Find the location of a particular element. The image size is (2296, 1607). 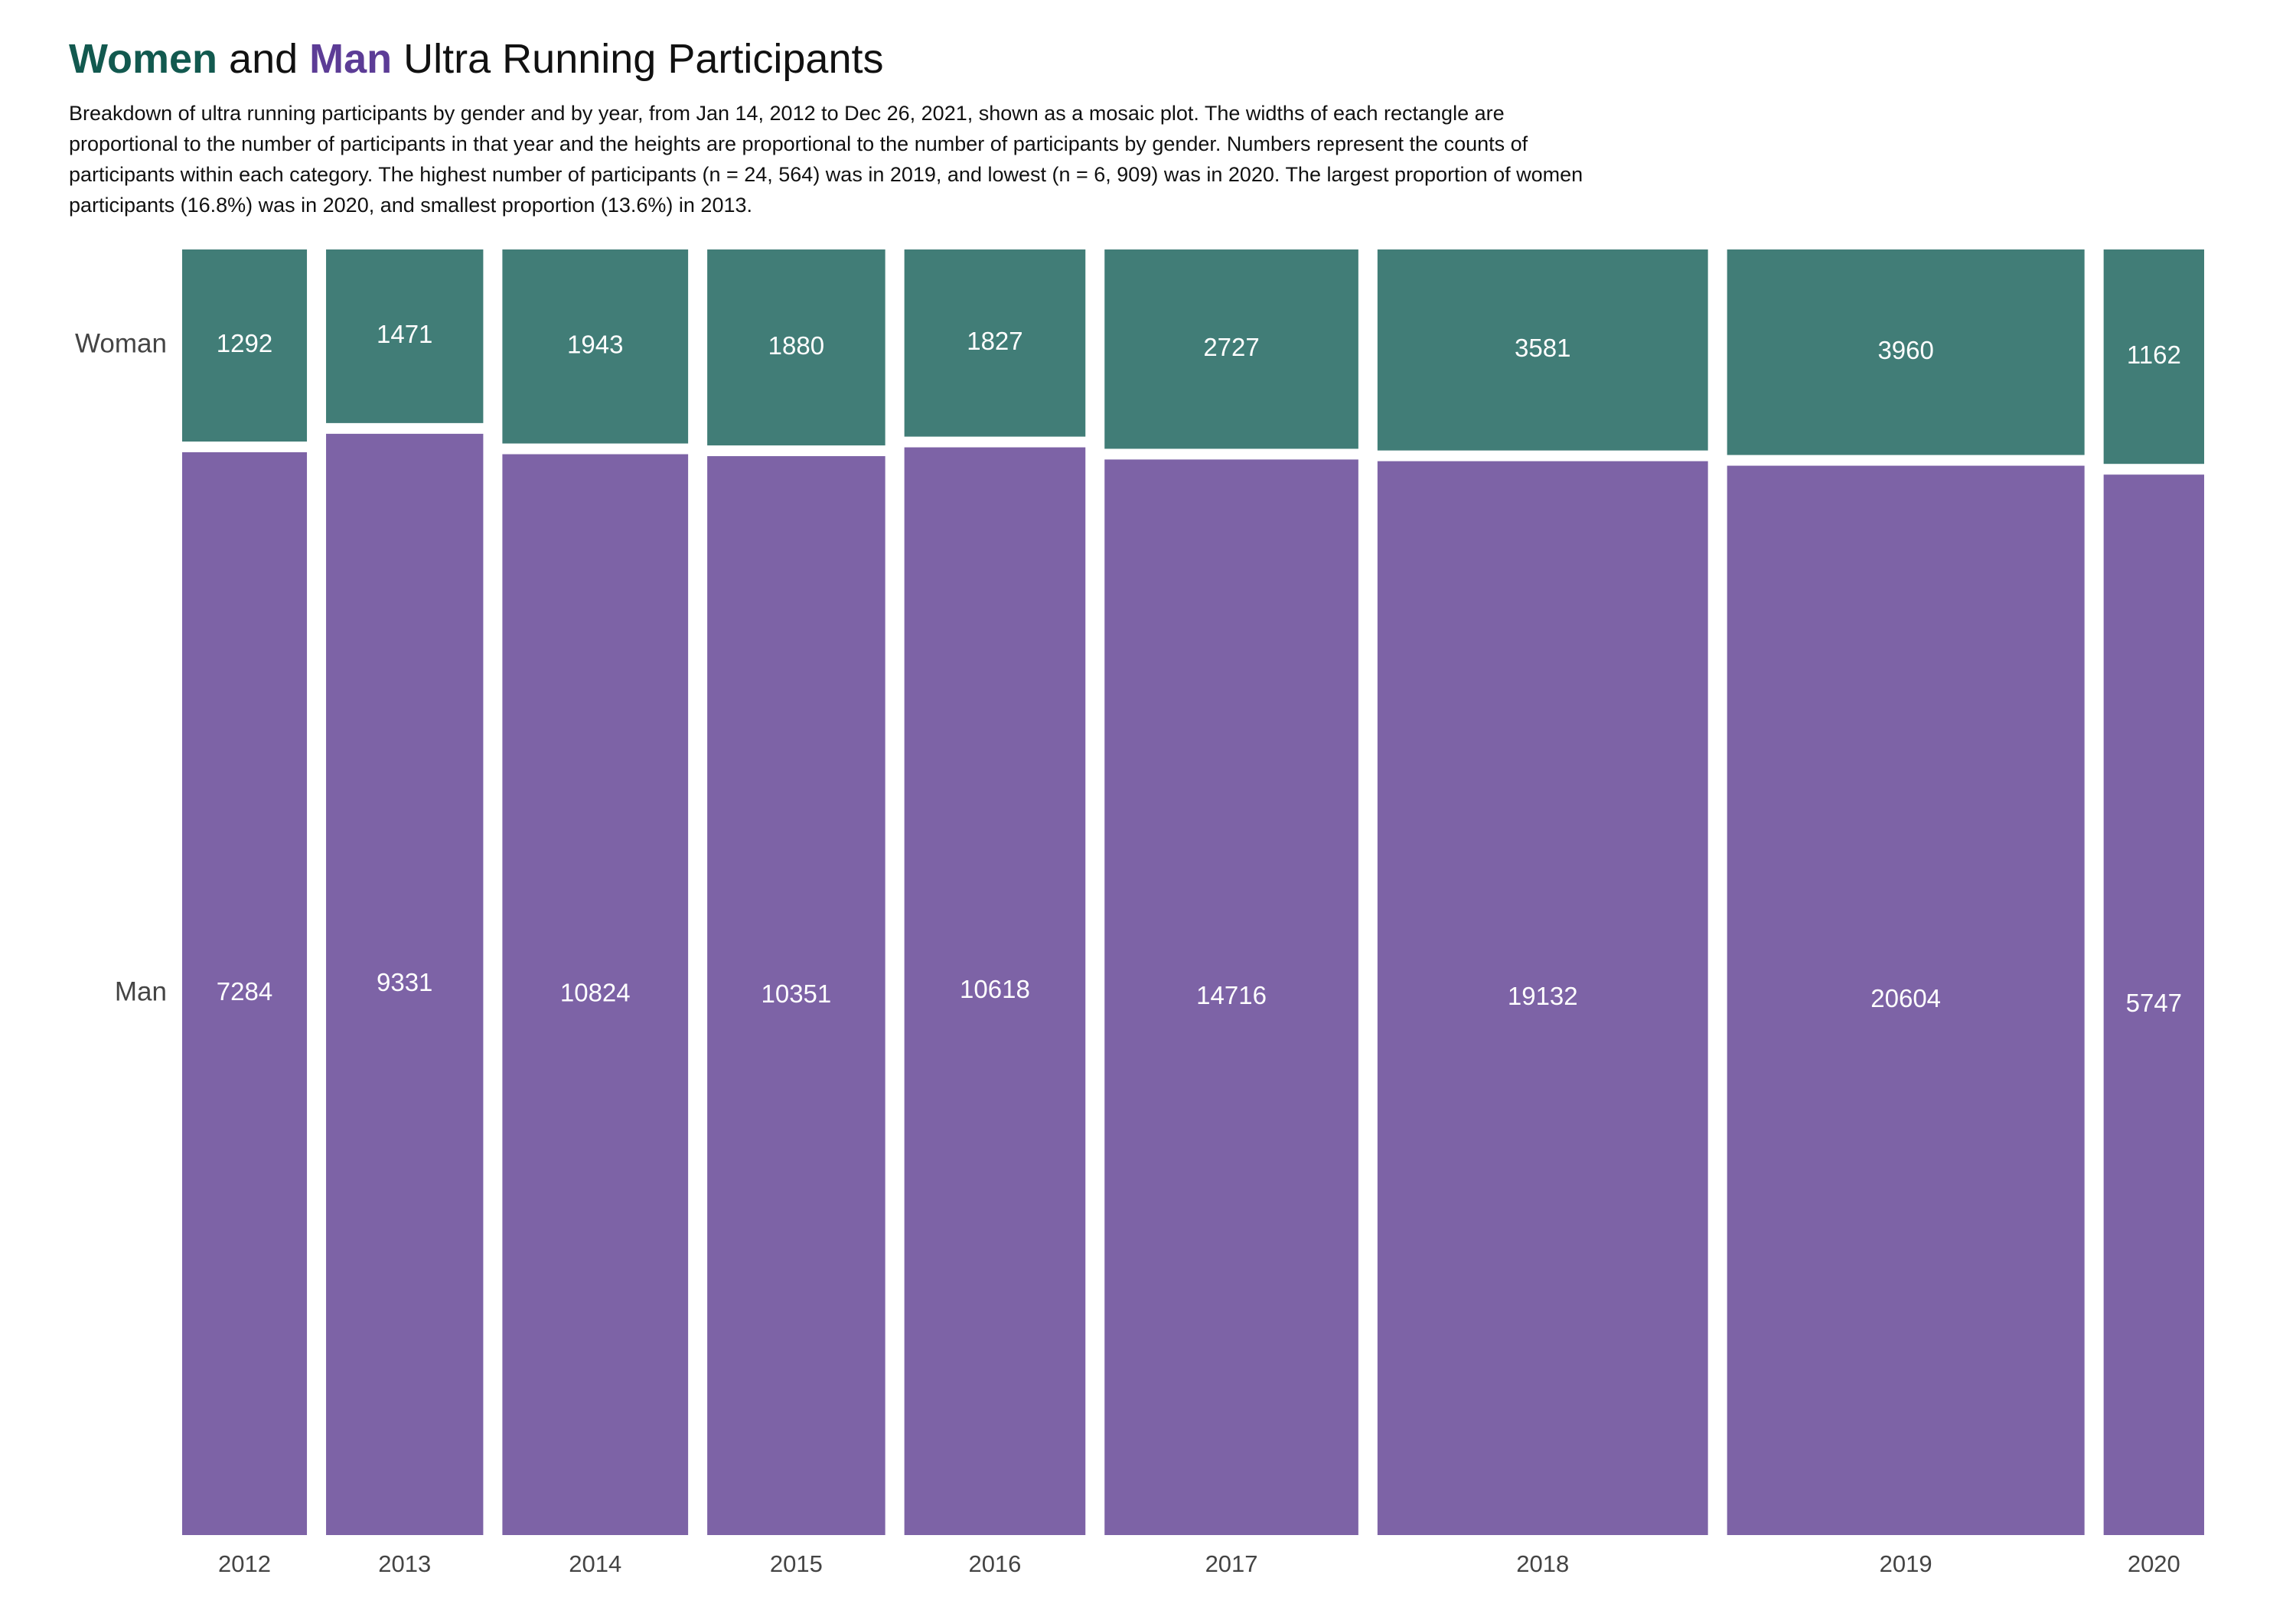

x-tick-label-2019: 2019 is located at coordinates (1906, 1563).